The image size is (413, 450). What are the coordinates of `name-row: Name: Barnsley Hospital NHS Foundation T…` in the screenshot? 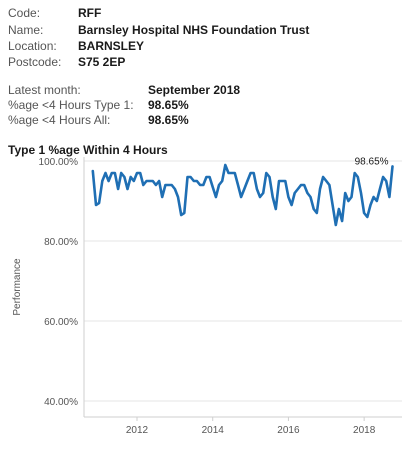 It's located at (208, 31).